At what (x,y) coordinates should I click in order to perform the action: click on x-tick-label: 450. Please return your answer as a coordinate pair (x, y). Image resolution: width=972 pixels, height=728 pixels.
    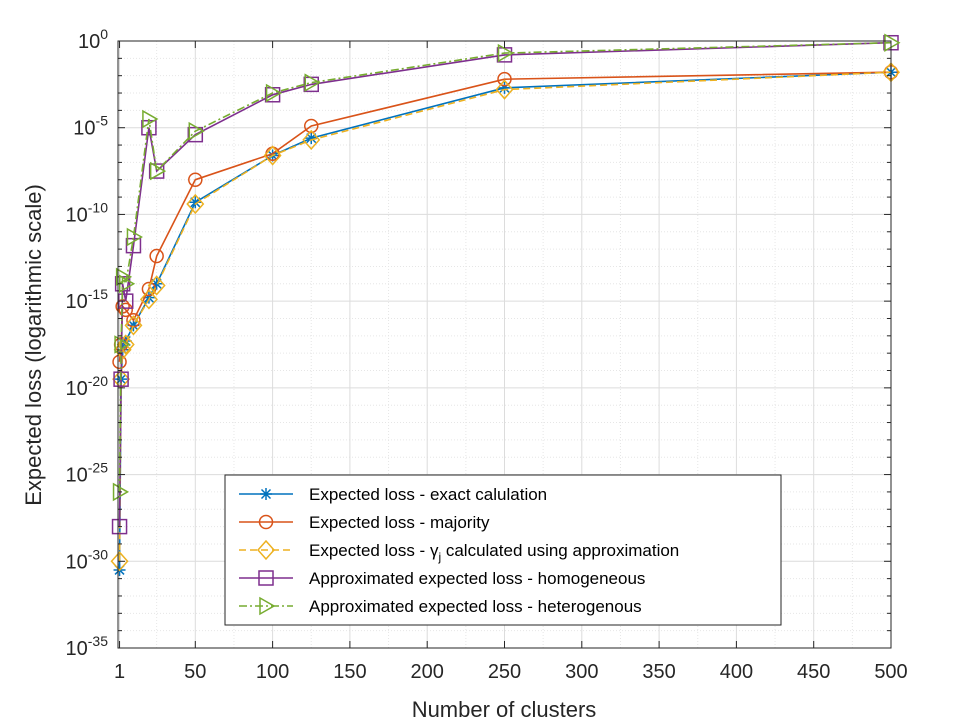
    Looking at the image, I should click on (813, 672).